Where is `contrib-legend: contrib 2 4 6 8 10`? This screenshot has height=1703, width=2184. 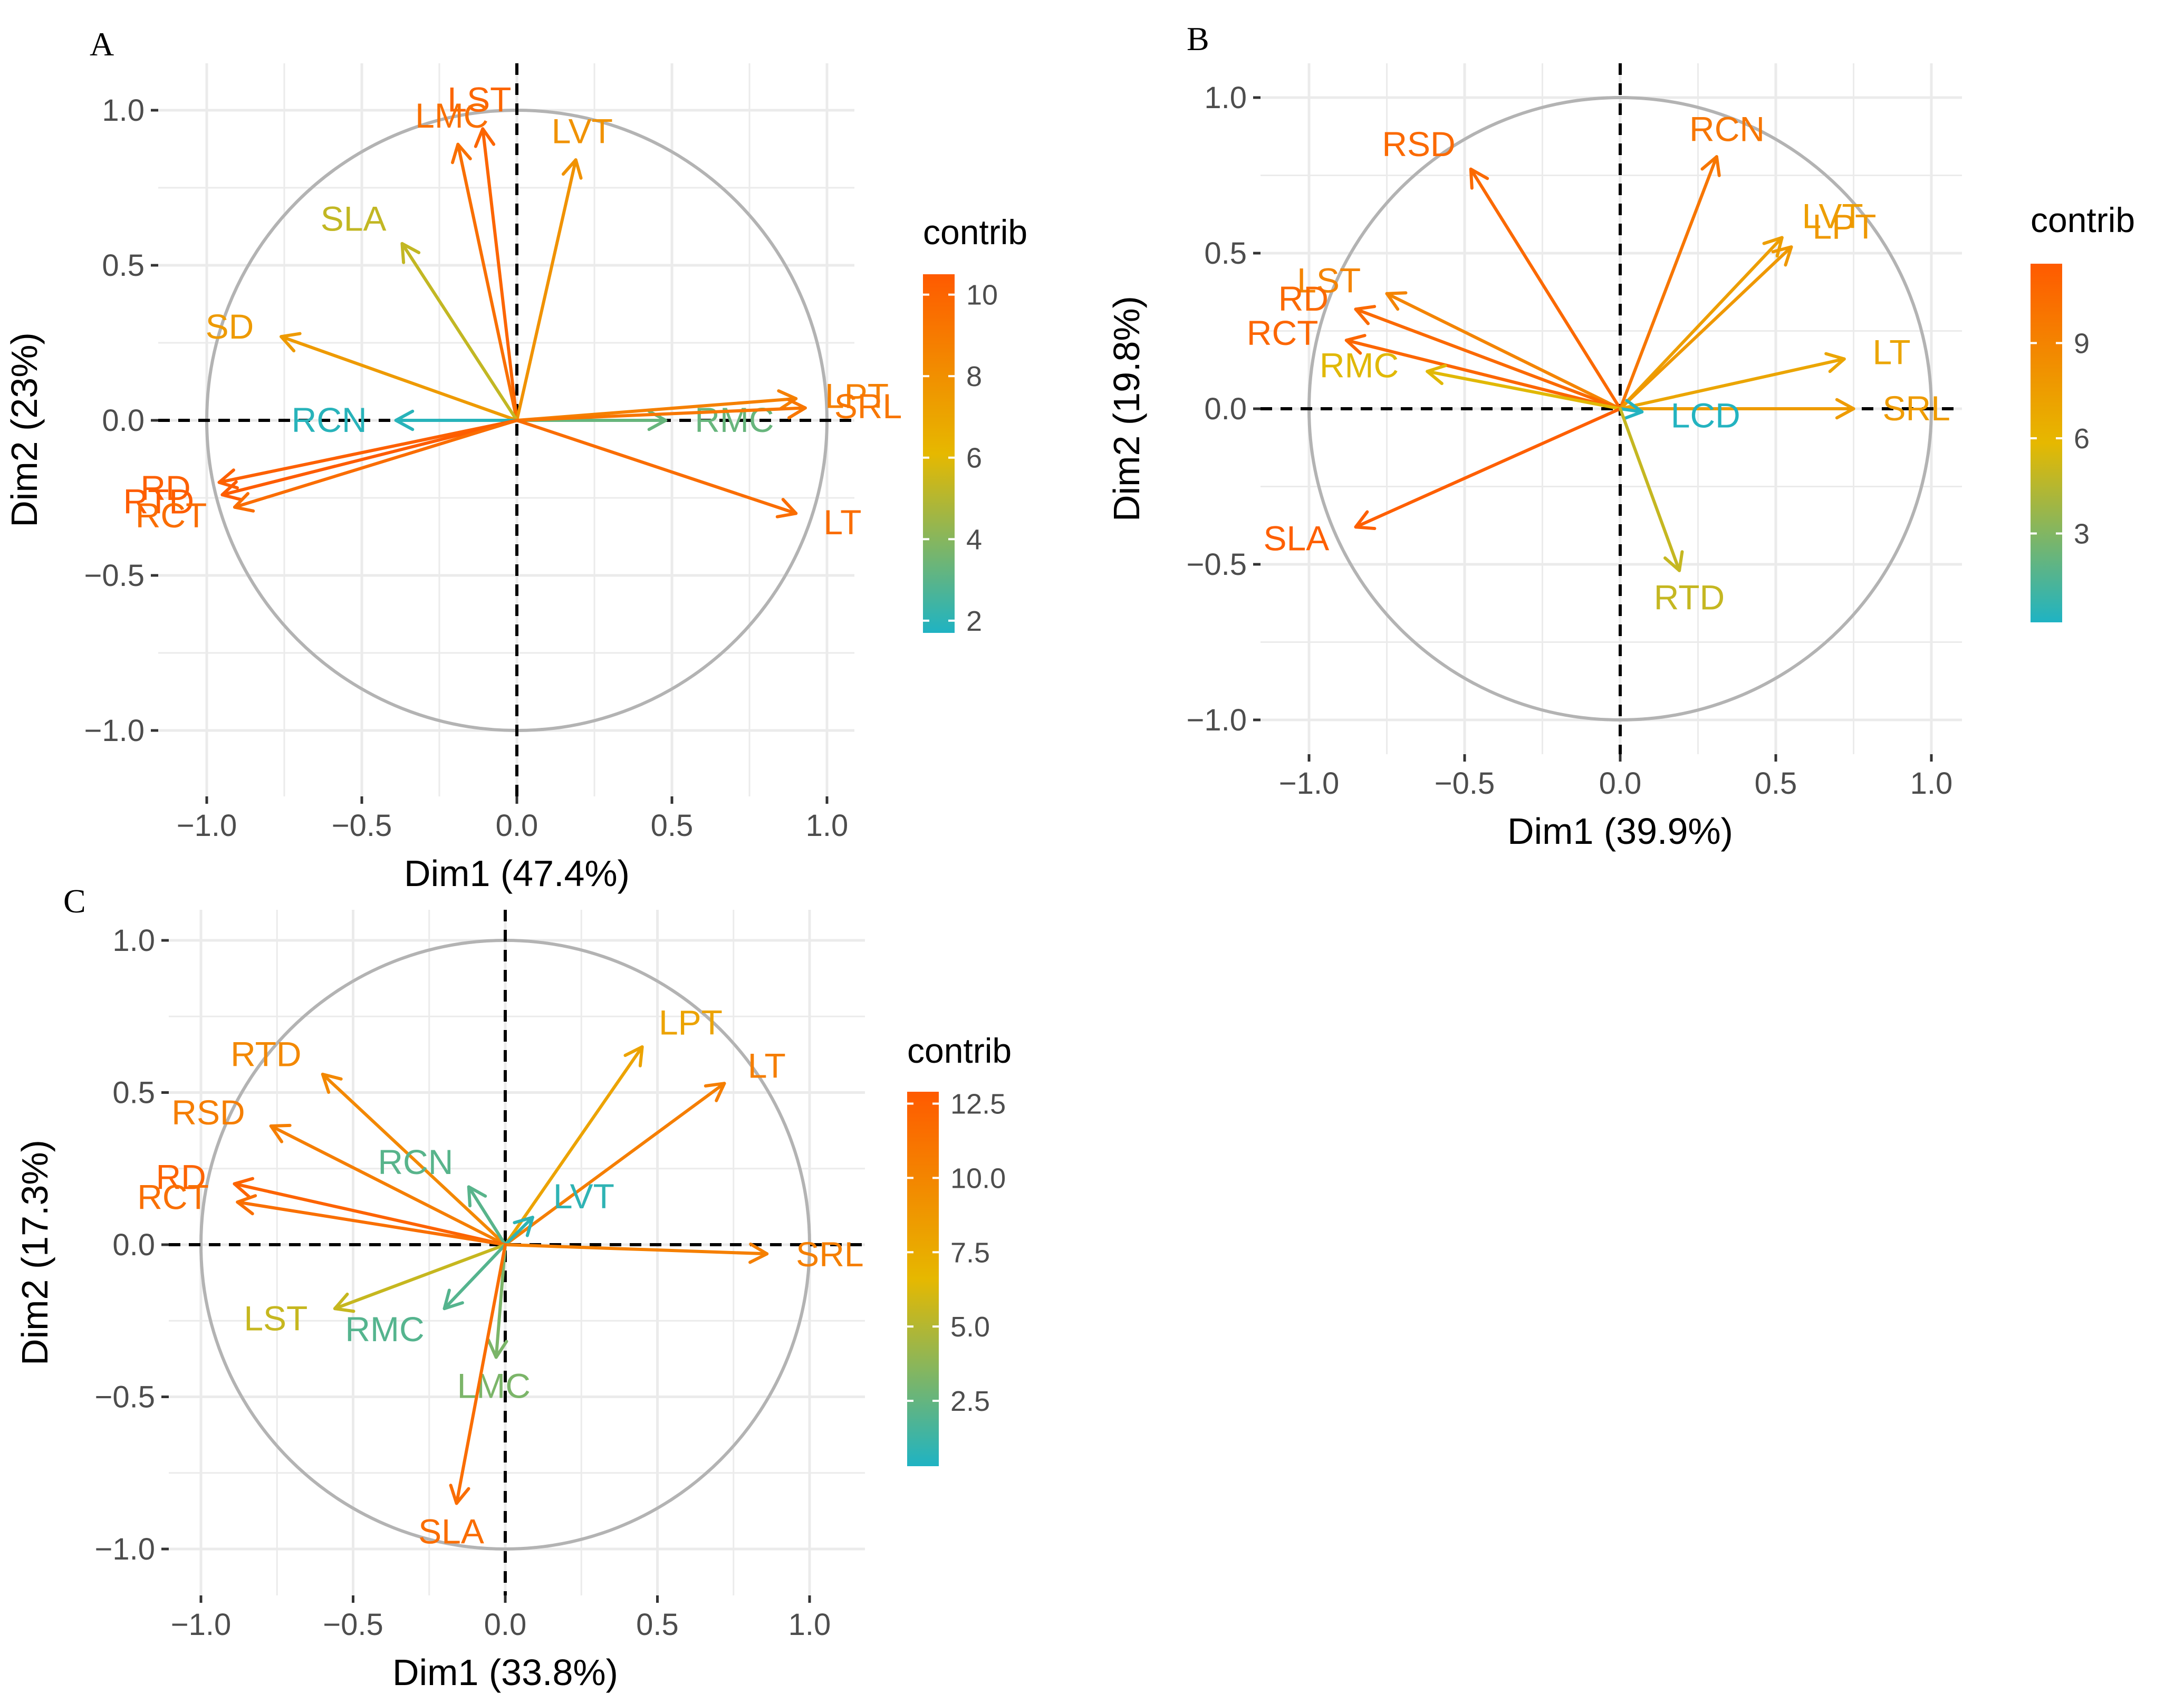
contrib-legend: contrib 2 4 6 8 10 is located at coordinates (975, 425).